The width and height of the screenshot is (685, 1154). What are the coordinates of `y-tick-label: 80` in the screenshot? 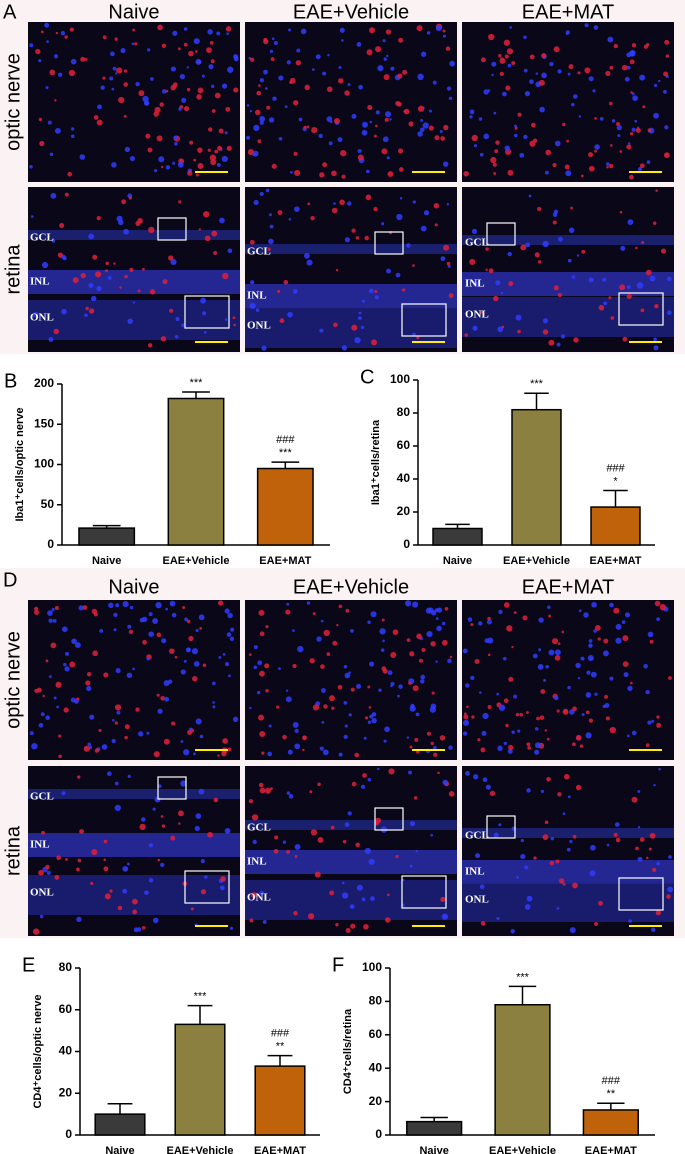 It's located at (404, 412).